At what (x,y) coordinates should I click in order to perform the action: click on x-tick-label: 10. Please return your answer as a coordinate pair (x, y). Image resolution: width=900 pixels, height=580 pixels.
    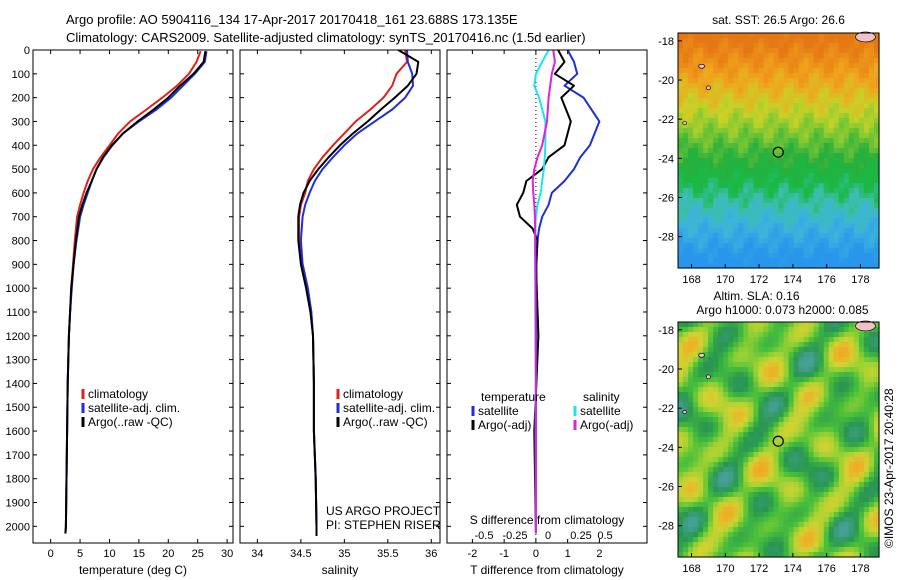
    Looking at the image, I should click on (109, 554).